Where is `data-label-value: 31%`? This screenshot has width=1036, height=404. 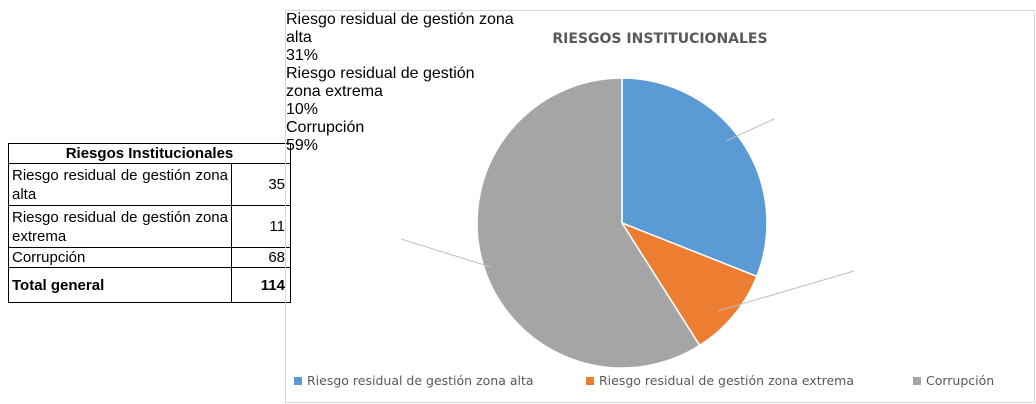 data-label-value: 31% is located at coordinates (302, 55).